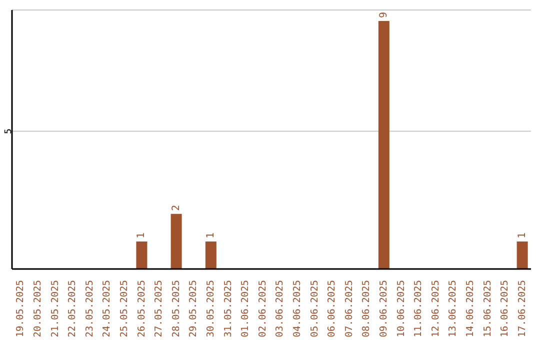  I want to click on x-tick-label: 07.06.2025, so click(349, 309).